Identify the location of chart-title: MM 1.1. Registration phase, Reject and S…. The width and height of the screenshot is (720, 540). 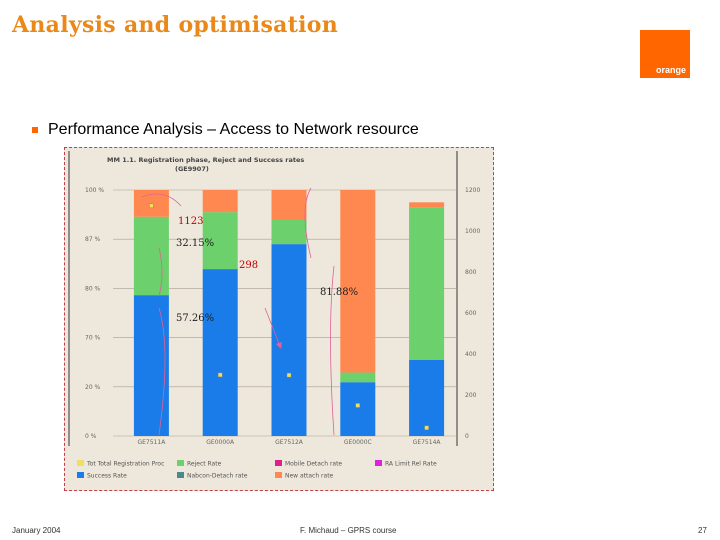
(205, 160).